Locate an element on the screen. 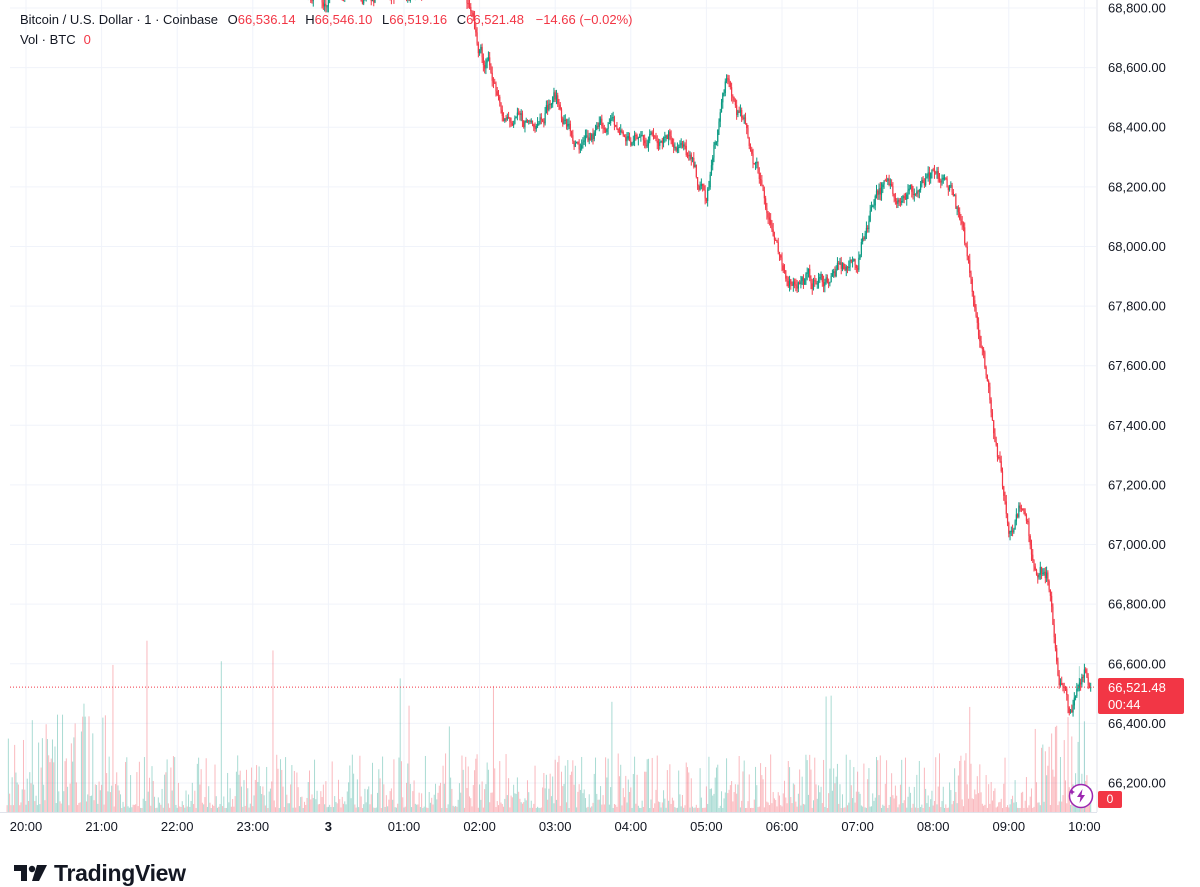  tradingview-logo: TradingView is located at coordinates (100, 873).